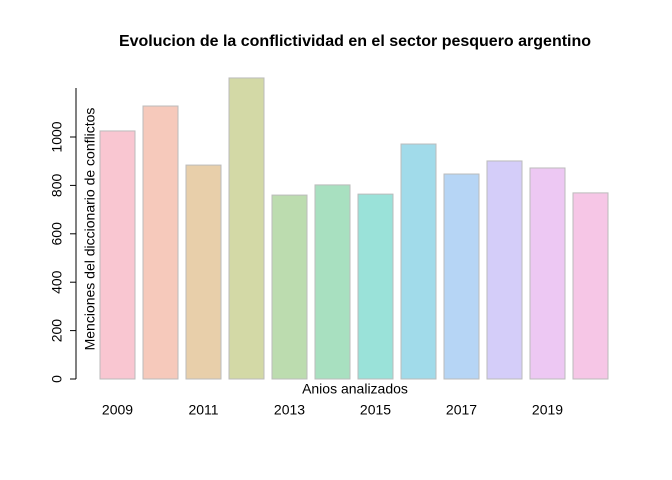  Describe the element at coordinates (57, 331) in the screenshot. I see `y-tick-label: 200` at that location.